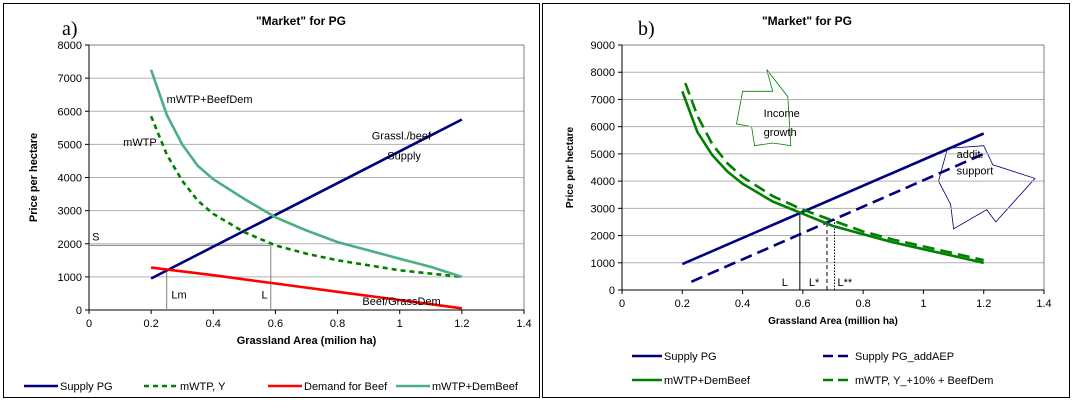 Image resolution: width=1073 pixels, height=404 pixels. I want to click on annotation-label: Beef/GrassDem, so click(401, 302).